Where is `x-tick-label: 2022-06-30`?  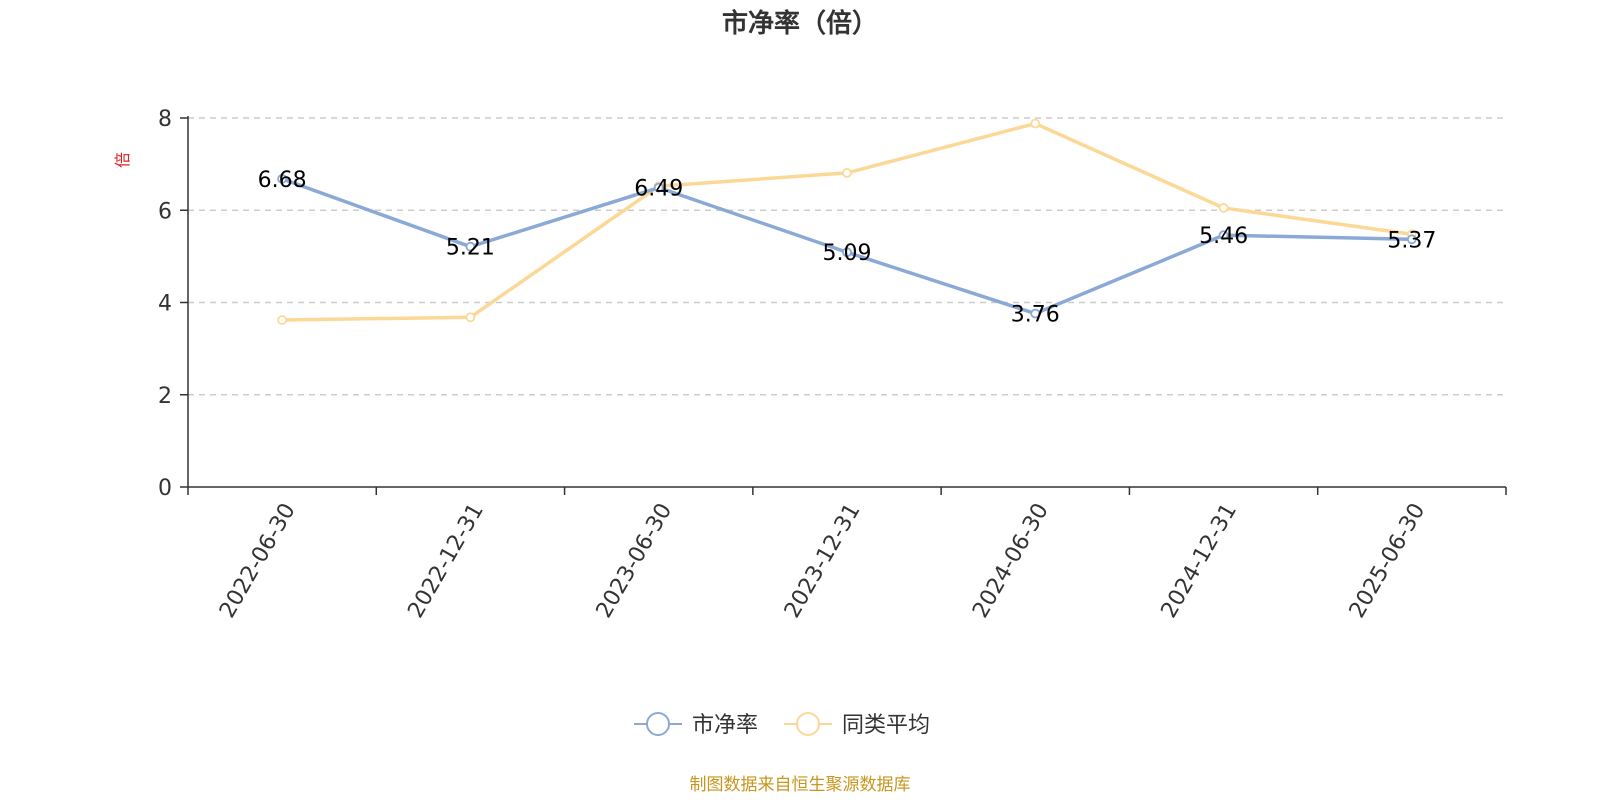
x-tick-label: 2022-06-30 is located at coordinates (258, 560).